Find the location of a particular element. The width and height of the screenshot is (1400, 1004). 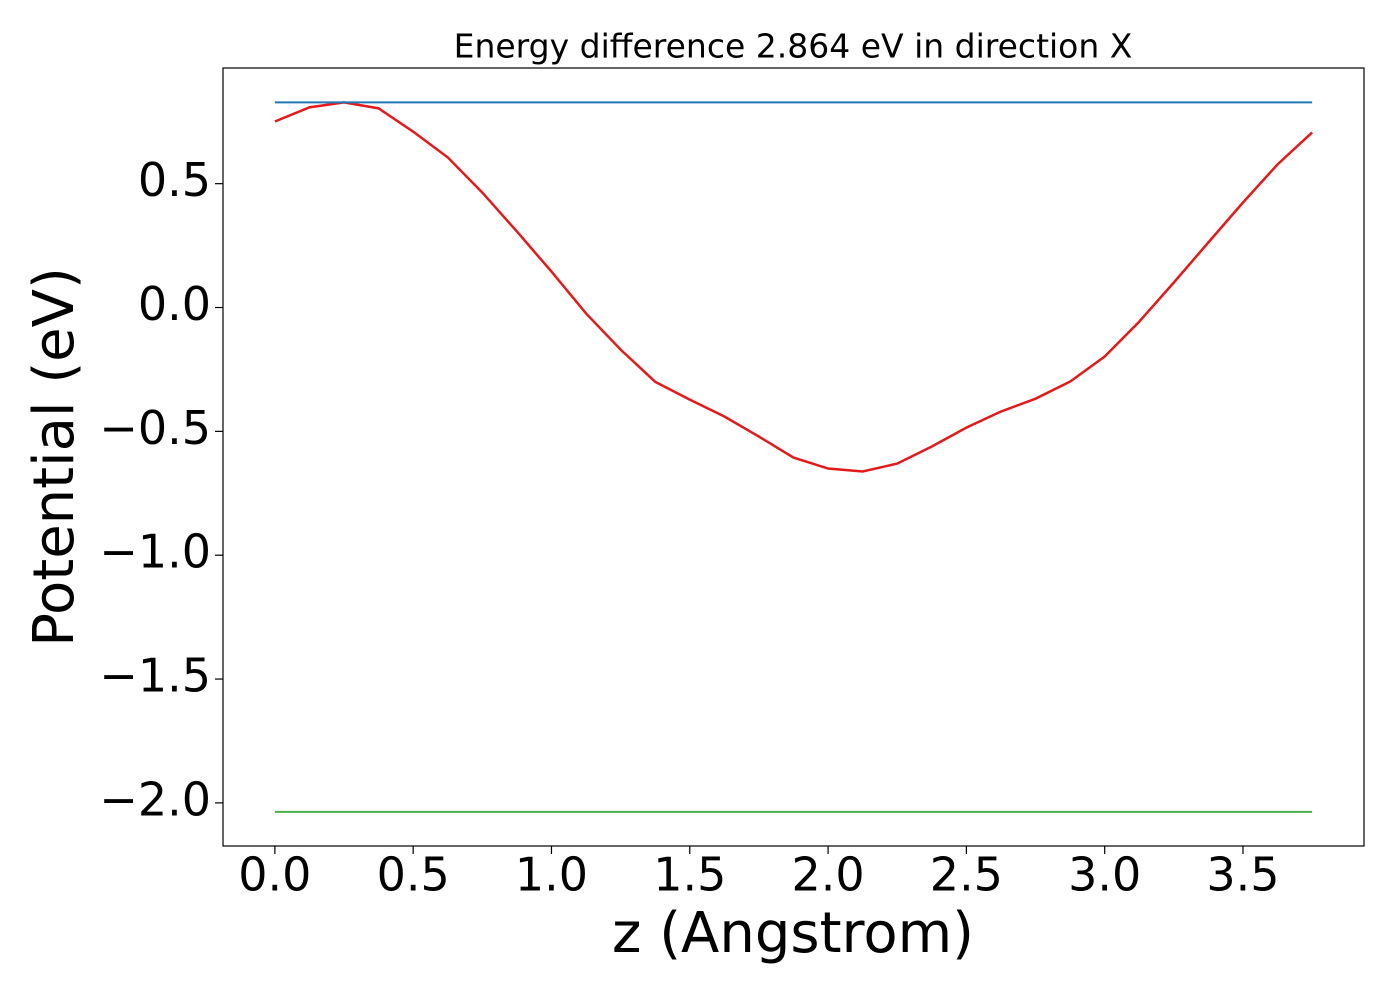

x-tick-label: 3.5 is located at coordinates (1242, 875).